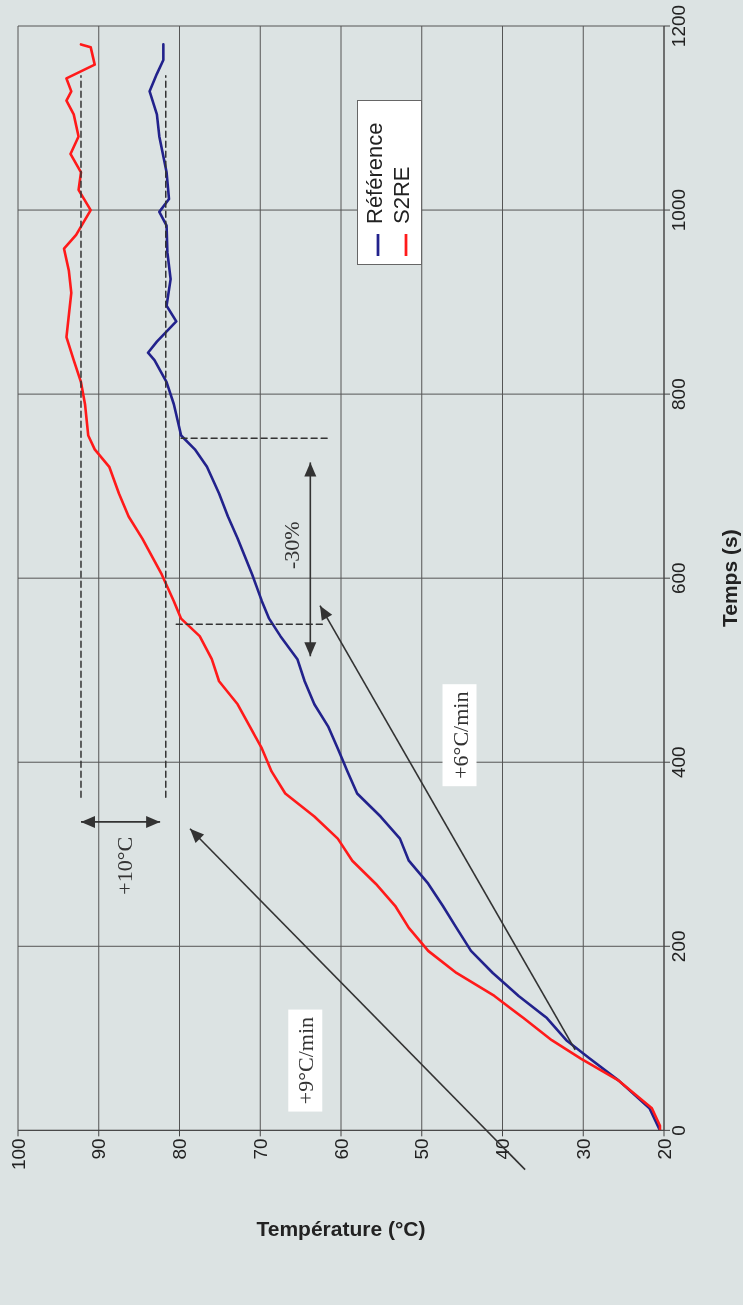 This screenshot has width=743, height=1305. What do you see at coordinates (389, 182) in the screenshot?
I see `legend-box: Référence S2RE` at bounding box center [389, 182].